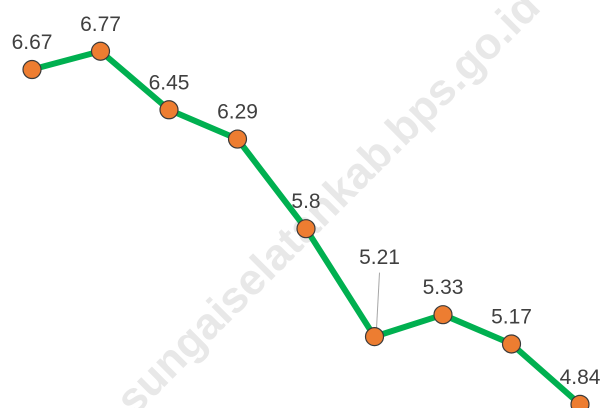 This screenshot has width=608, height=408. Describe the element at coordinates (237, 112) in the screenshot. I see `data-label: 6.29` at that location.